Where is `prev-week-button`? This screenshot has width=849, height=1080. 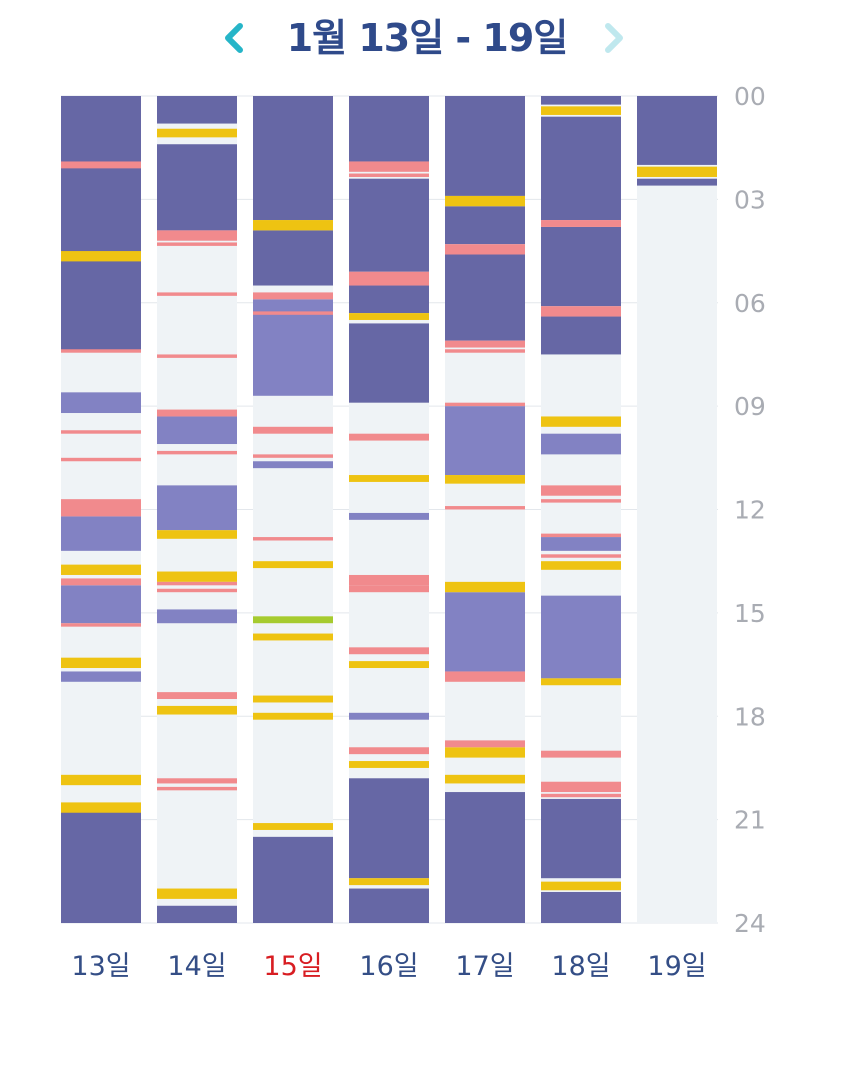
prev-week-button is located at coordinates (234, 38).